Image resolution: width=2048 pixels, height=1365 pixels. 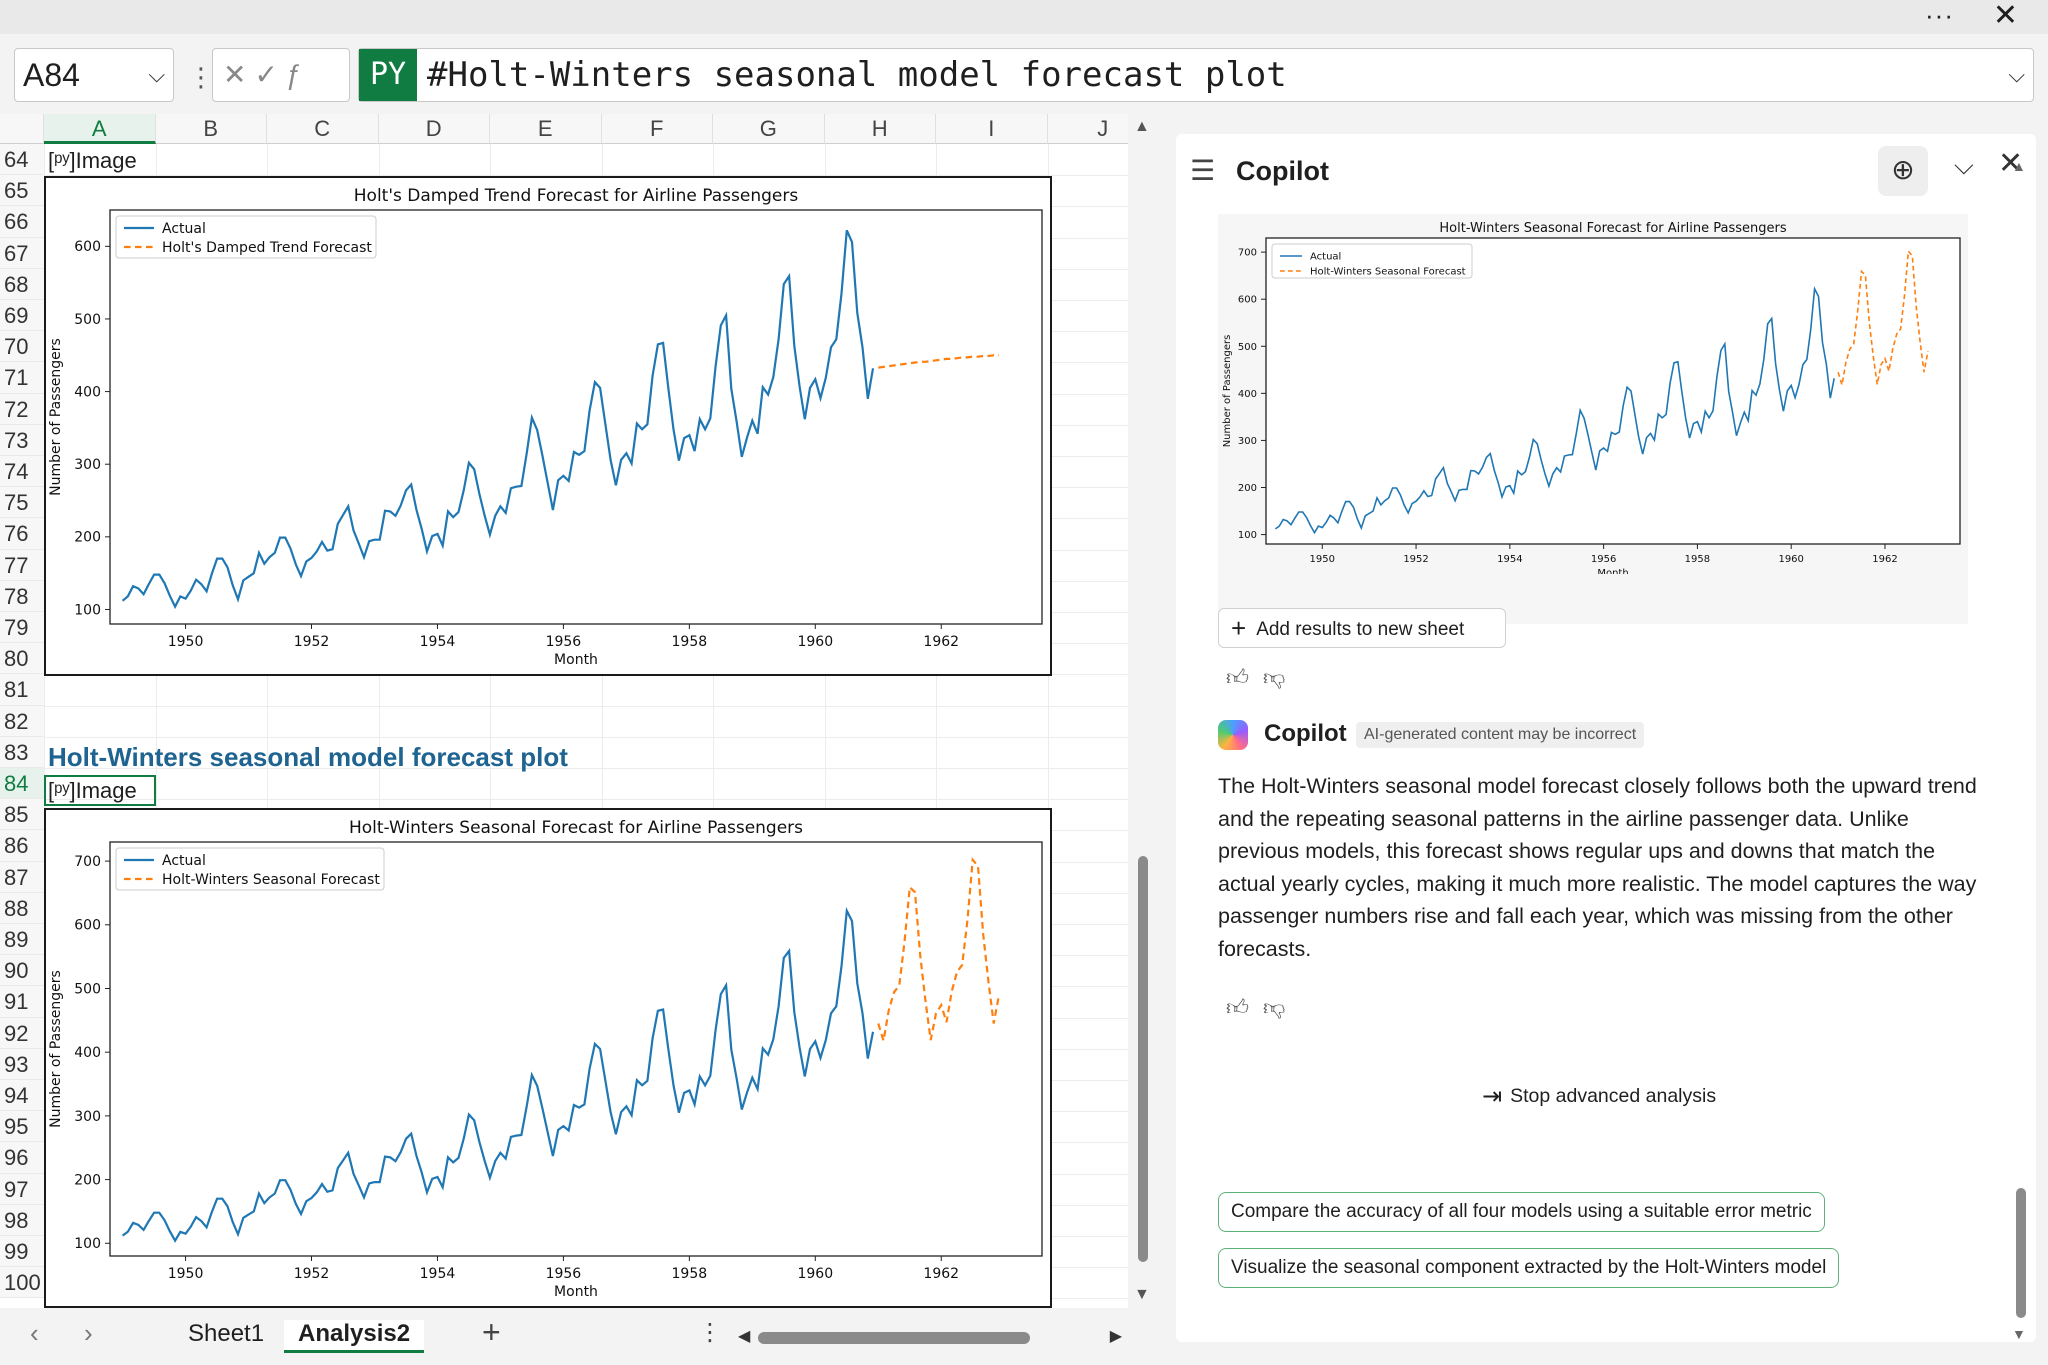 What do you see at coordinates (22, 690) in the screenshot?
I see `row-header-81: 81` at bounding box center [22, 690].